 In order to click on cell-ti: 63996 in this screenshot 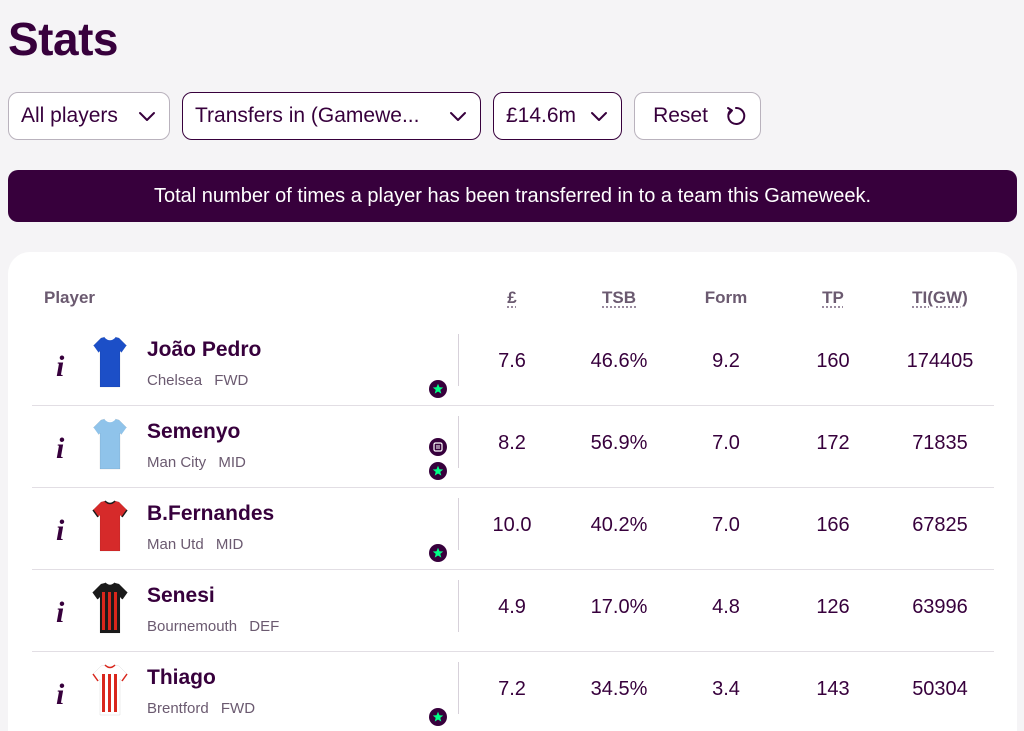, I will do `click(940, 607)`.